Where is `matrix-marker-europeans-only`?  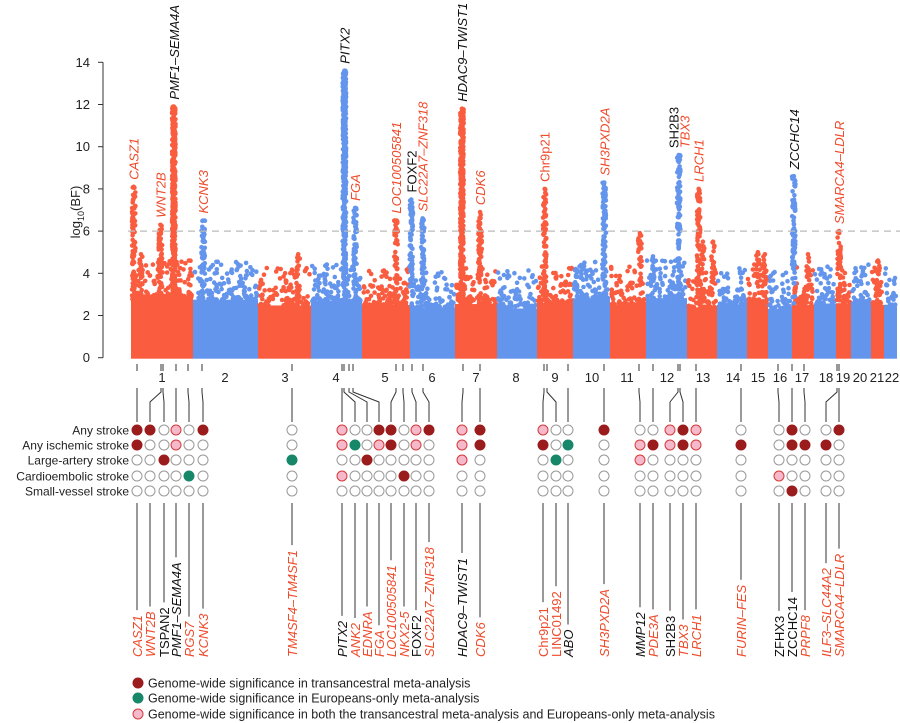
matrix-marker-europeans-only is located at coordinates (355, 445).